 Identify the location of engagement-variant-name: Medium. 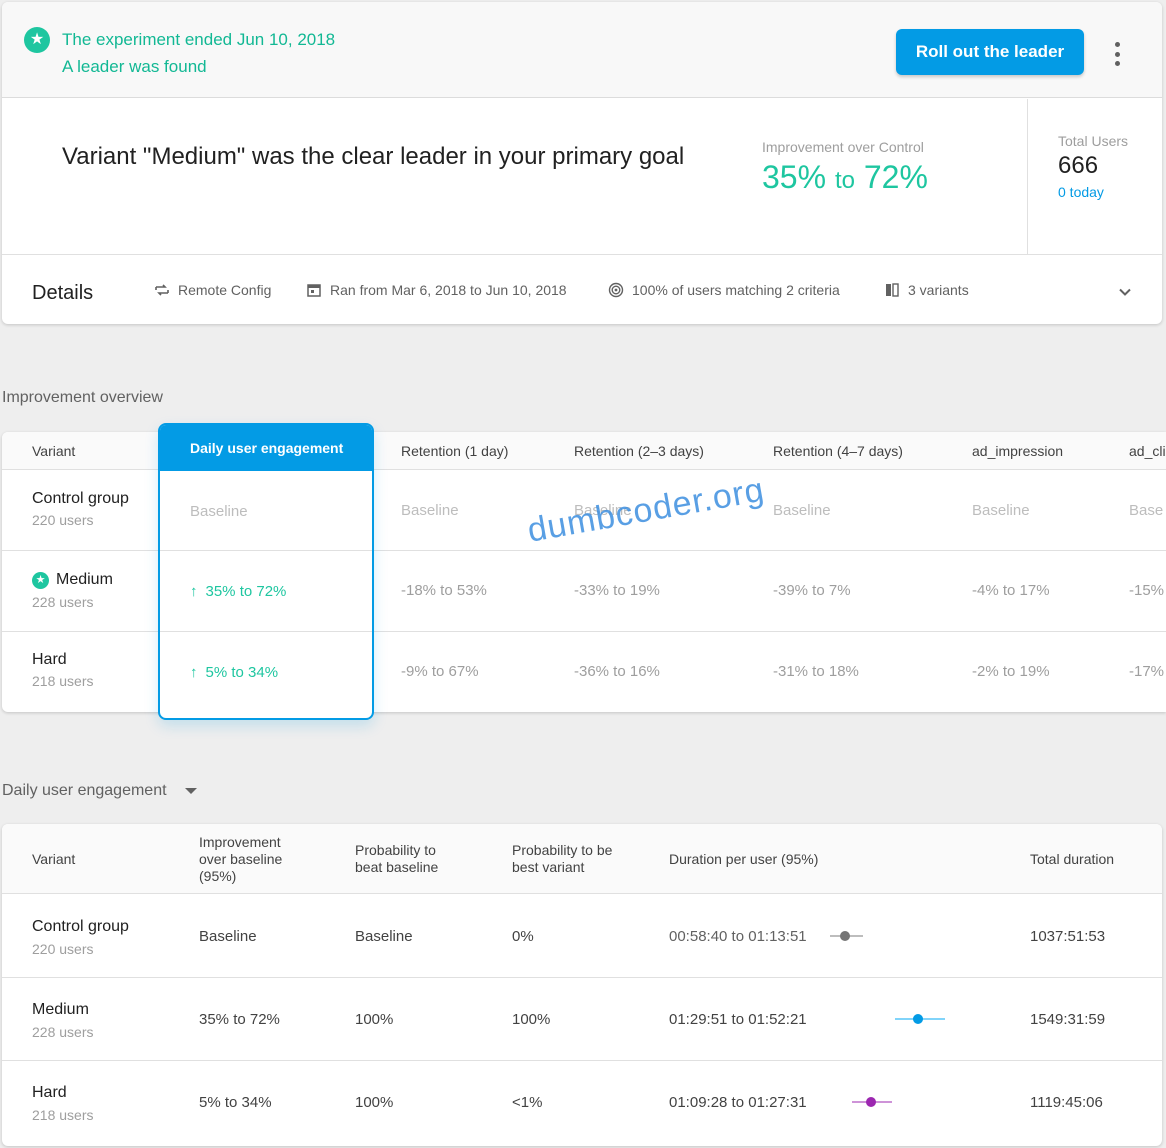
(60, 1009).